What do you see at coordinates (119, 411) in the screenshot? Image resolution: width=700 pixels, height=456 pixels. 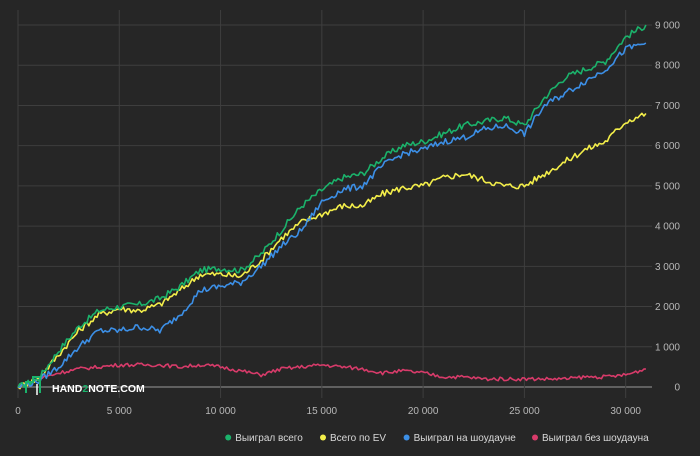 I see `x-tick-label: 5 000` at bounding box center [119, 411].